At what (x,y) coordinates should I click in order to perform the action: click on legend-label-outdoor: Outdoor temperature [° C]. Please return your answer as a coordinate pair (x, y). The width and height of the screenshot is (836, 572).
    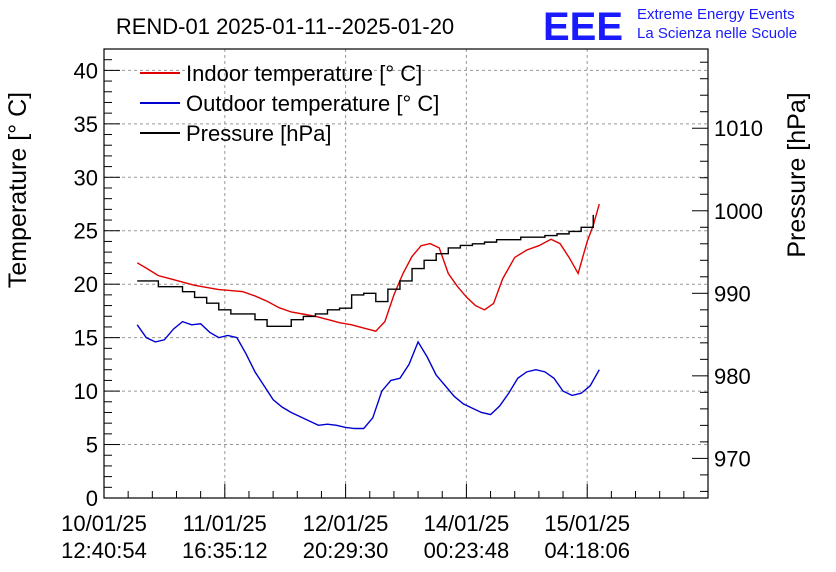
    Looking at the image, I should click on (312, 103).